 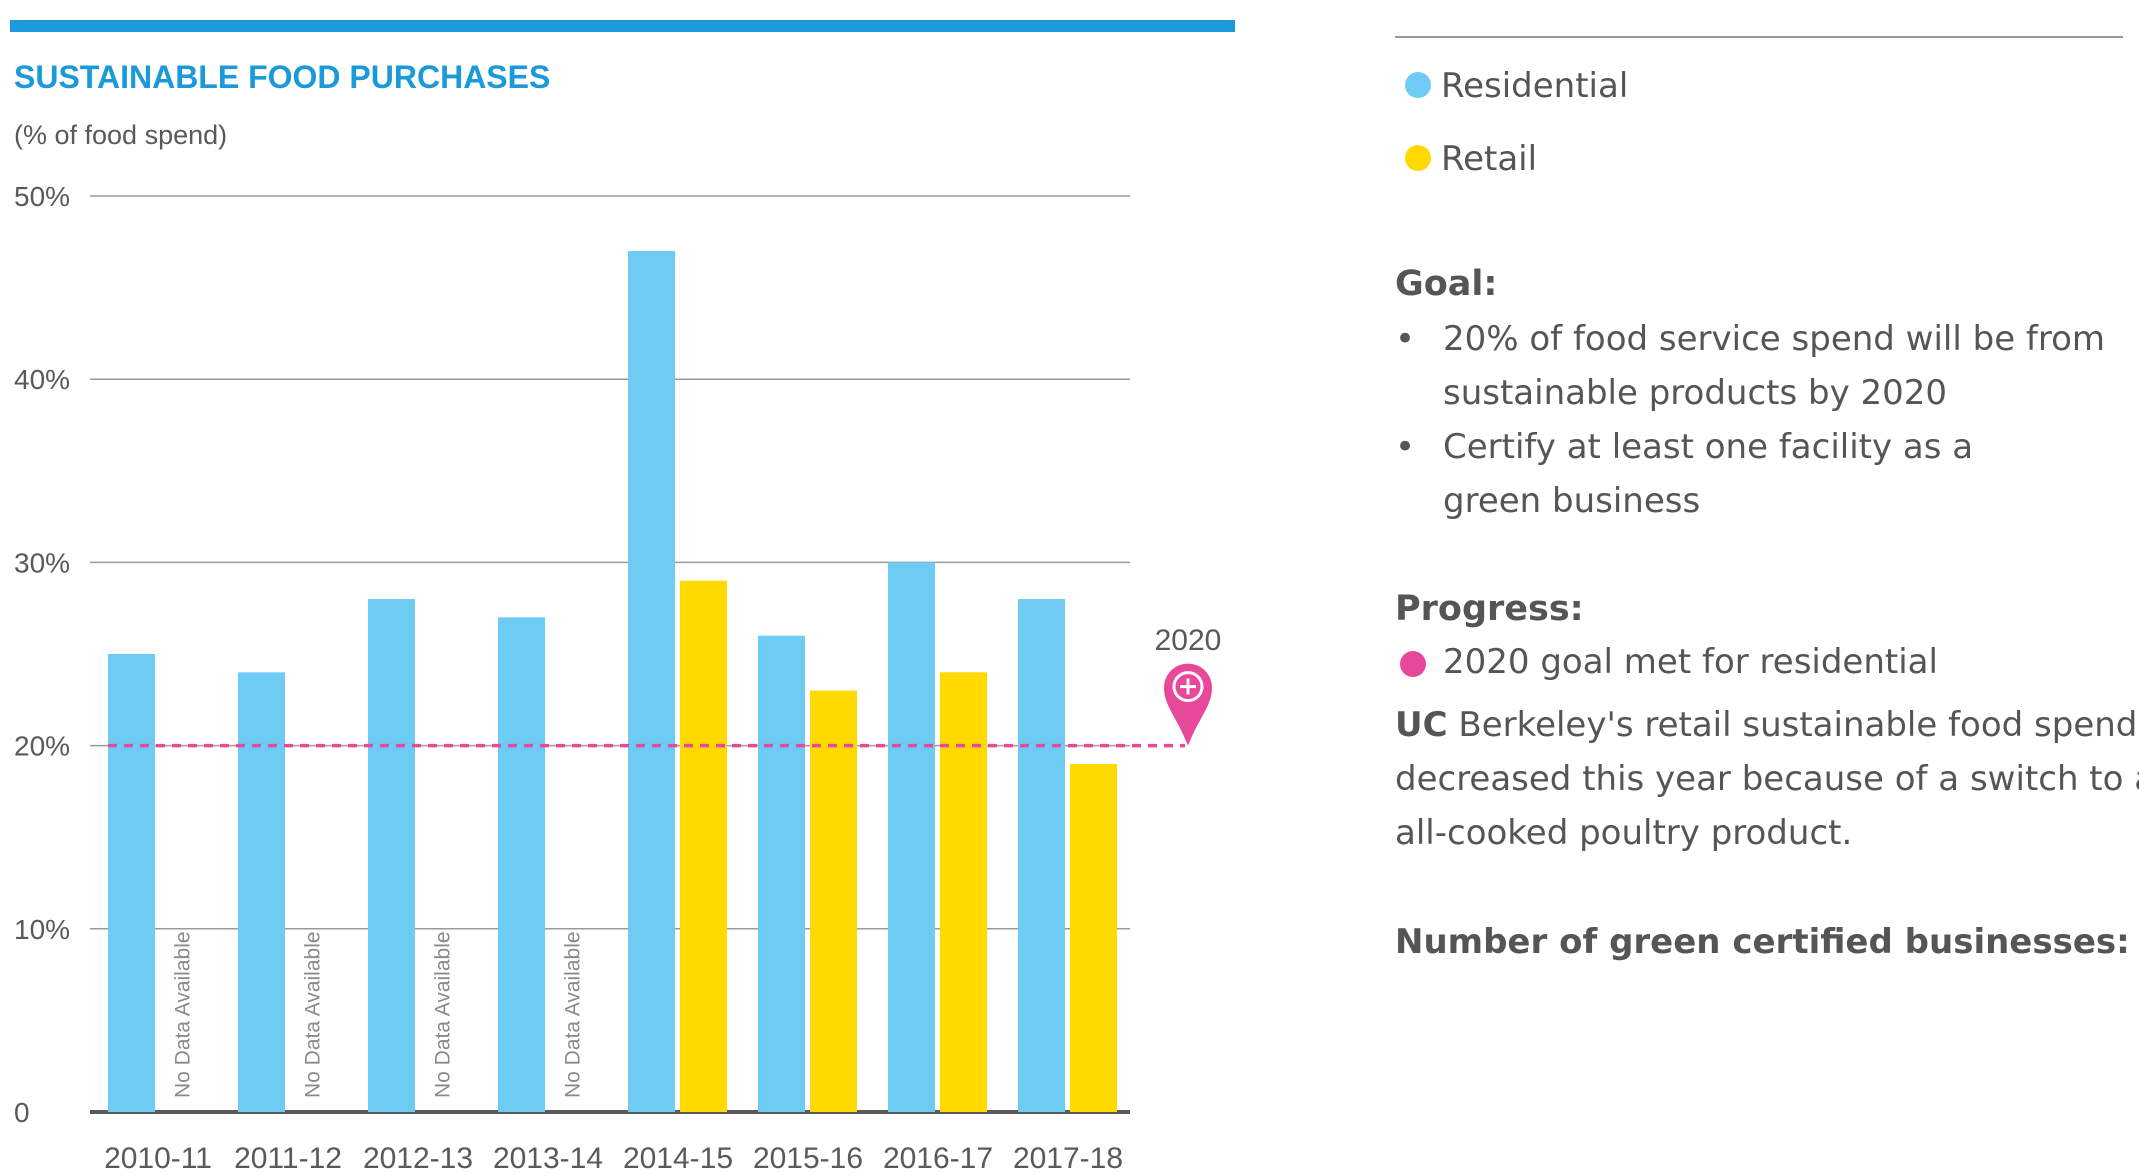 What do you see at coordinates (282, 77) in the screenshot?
I see `chart-title: SUSTAINABLE FOOD PURCHASES` at bounding box center [282, 77].